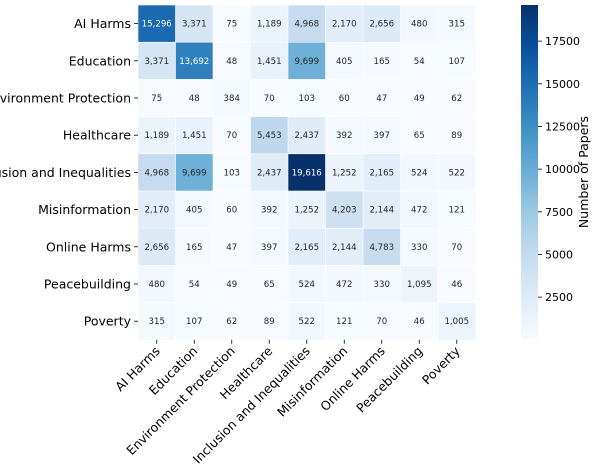 Image resolution: width=598 pixels, height=469 pixels. I want to click on cell-value-label: 121, so click(344, 322).